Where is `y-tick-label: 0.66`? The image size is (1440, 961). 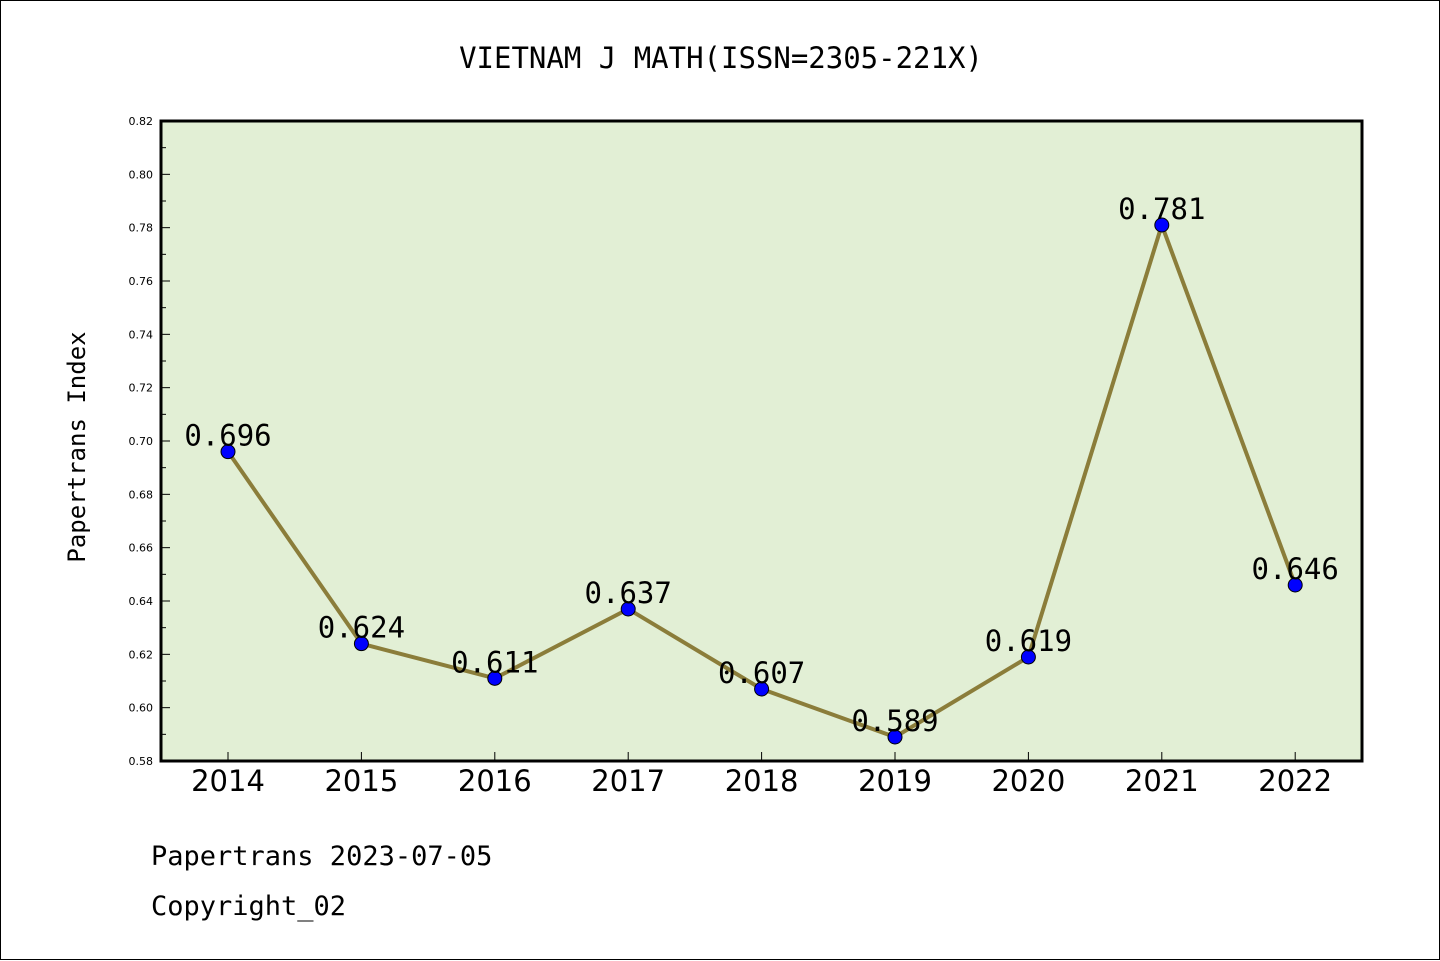
y-tick-label: 0.66 is located at coordinates (141, 548).